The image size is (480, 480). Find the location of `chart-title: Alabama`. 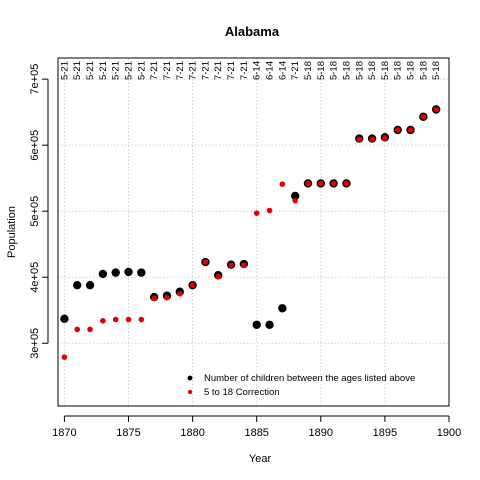

chart-title: Alabama is located at coordinates (252, 31).